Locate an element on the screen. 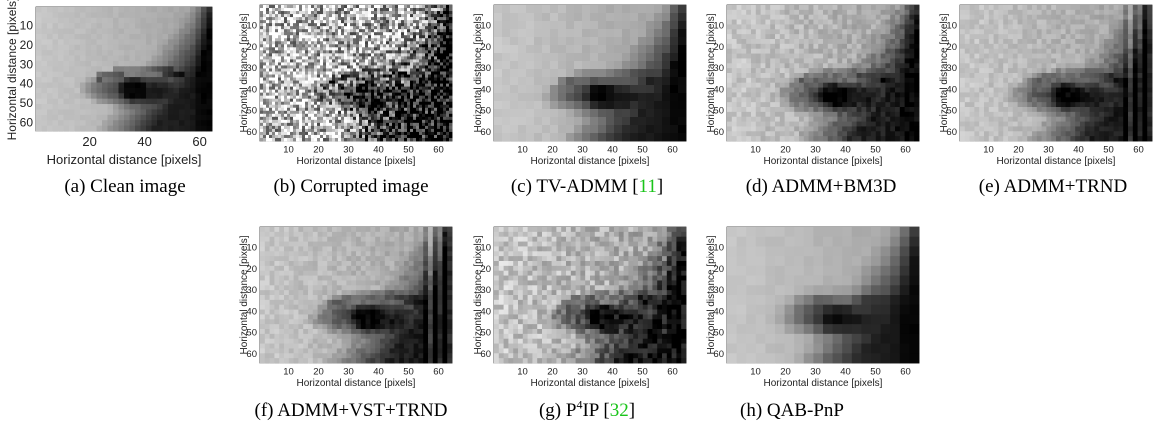  y-tick-label: 30 is located at coordinates (27, 64).